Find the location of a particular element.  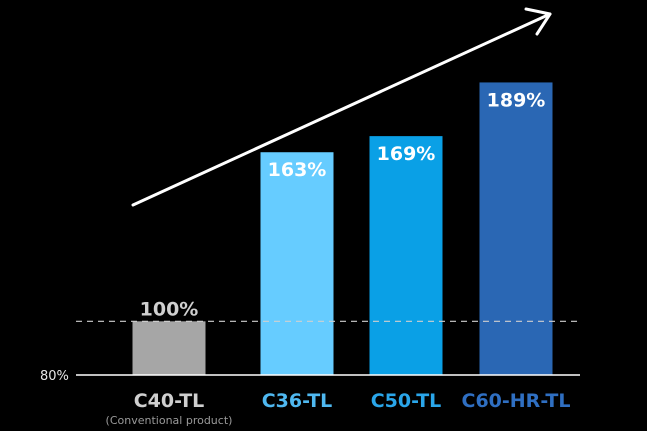

data-label-c50-tl: 169% is located at coordinates (406, 154).